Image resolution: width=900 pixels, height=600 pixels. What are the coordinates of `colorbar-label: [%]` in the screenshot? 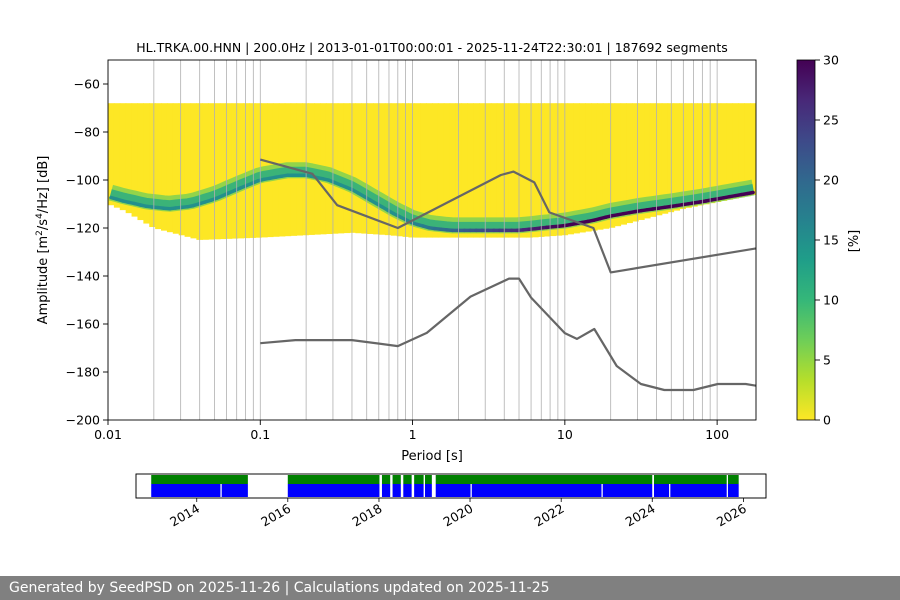 It's located at (854, 241).